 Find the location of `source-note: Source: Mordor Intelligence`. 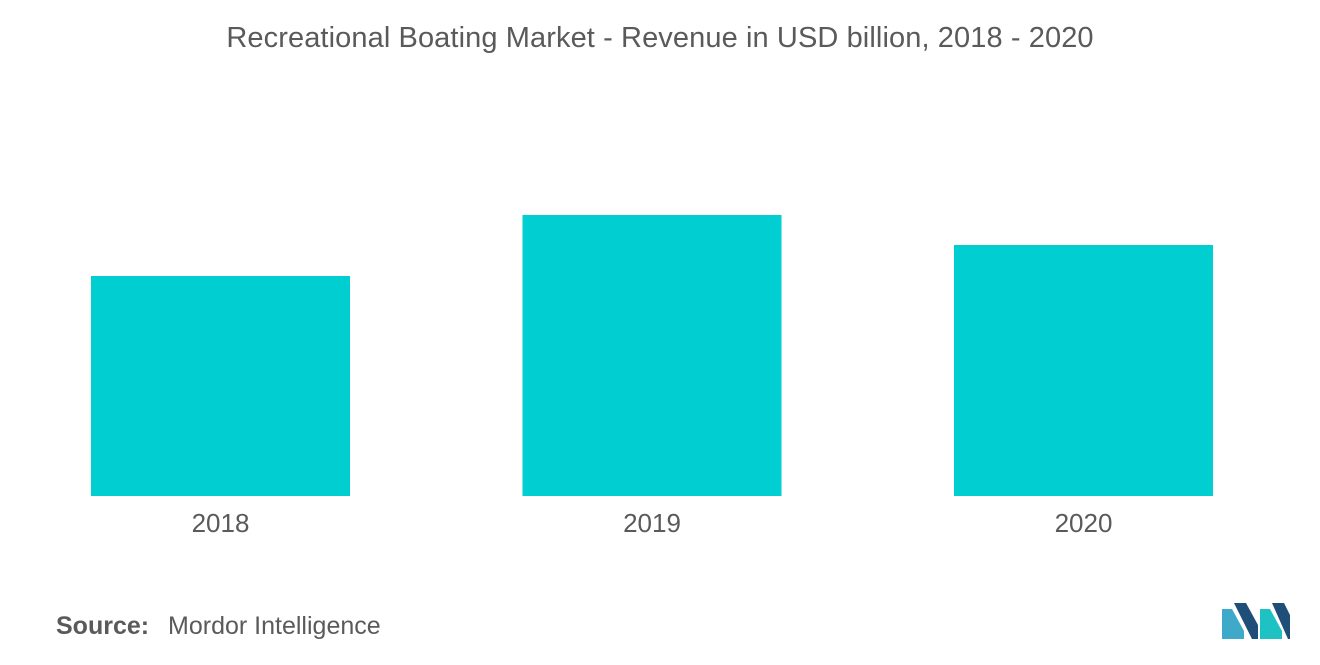

source-note: Source: Mordor Intelligence is located at coordinates (218, 626).